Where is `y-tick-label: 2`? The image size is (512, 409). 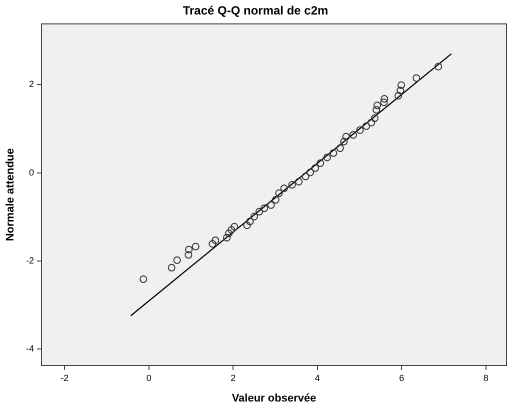 y-tick-label: 2 is located at coordinates (31, 84).